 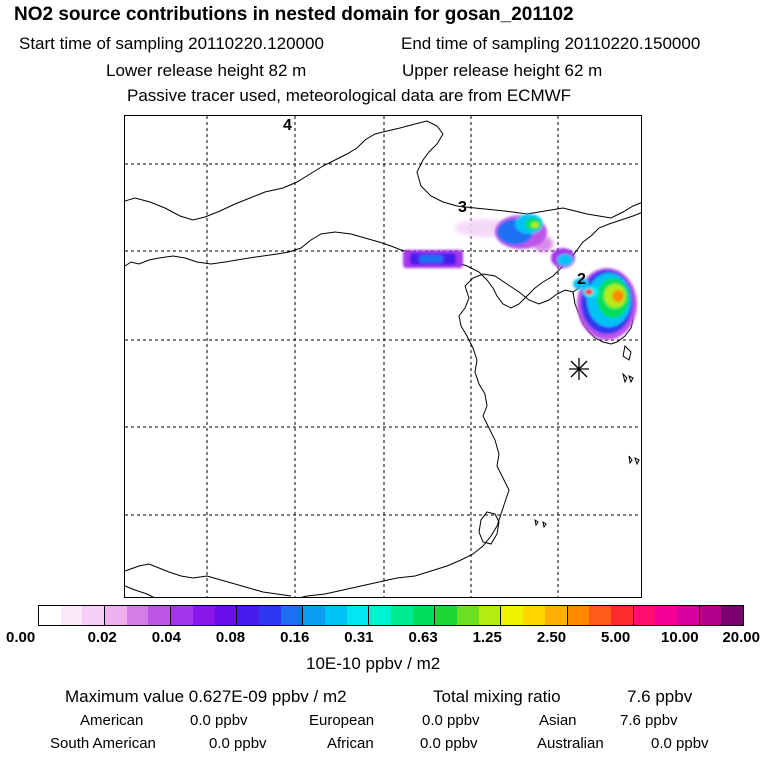 What do you see at coordinates (21, 637) in the screenshot?
I see `colorbar-tick-label: 0.00` at bounding box center [21, 637].